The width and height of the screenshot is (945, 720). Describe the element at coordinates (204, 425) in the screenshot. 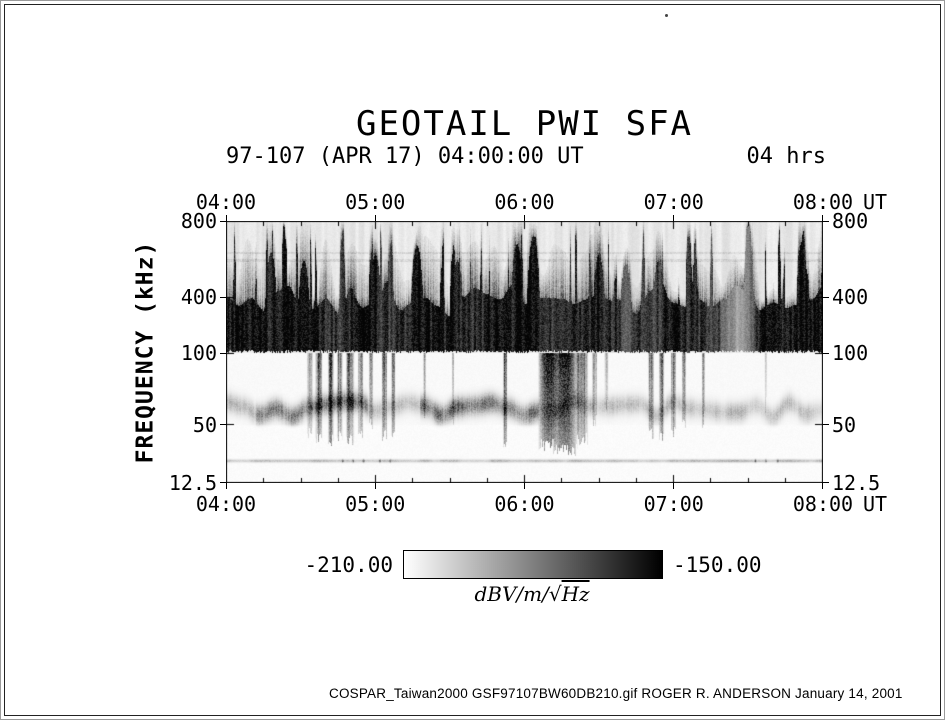

I see `y-tick-label-left-3: 50` at that location.